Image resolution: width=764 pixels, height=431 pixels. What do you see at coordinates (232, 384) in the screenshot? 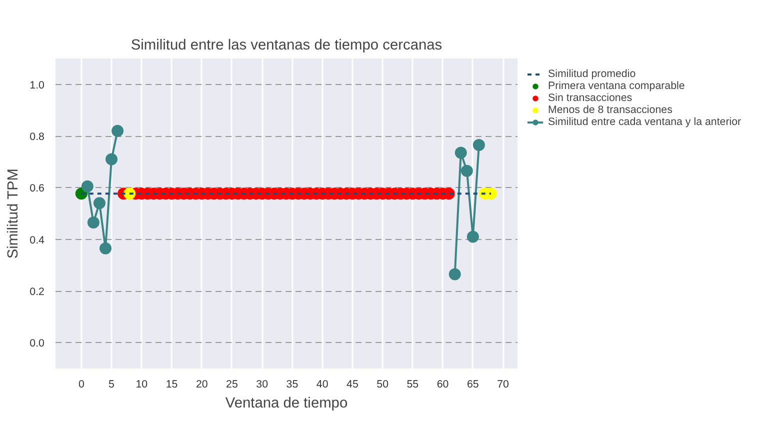
I see `x-tick-label: 25` at bounding box center [232, 384].